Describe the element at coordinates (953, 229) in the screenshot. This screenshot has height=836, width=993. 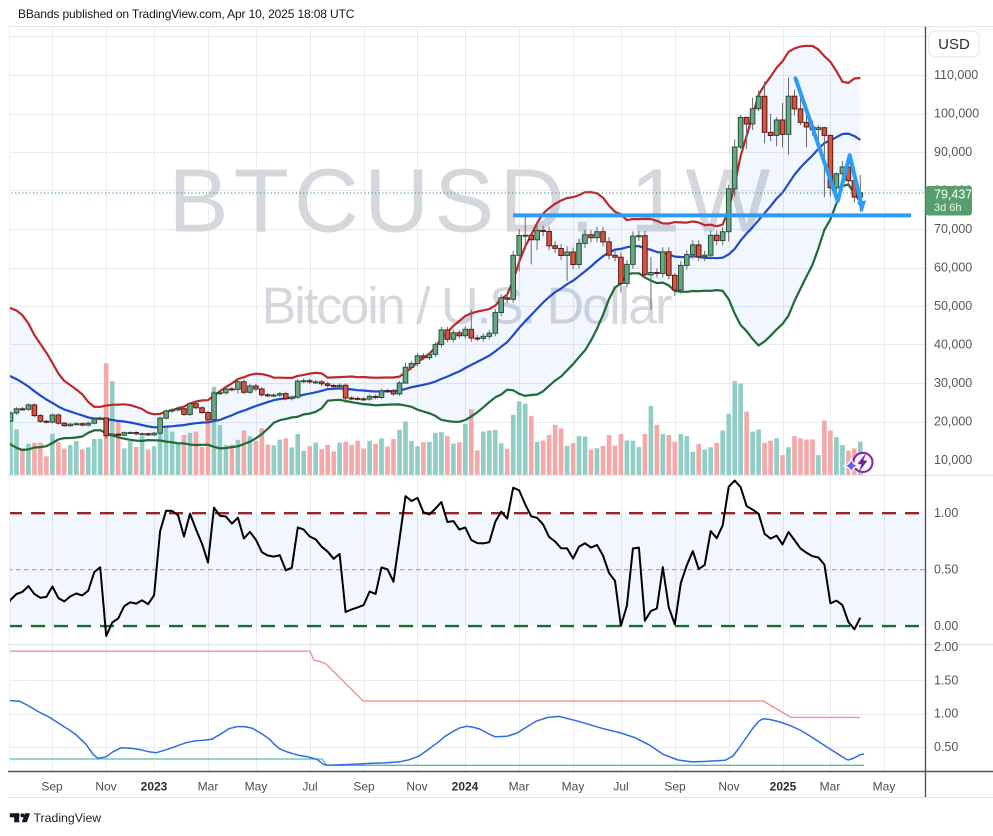
I see `svg-text: 70,000` at that location.